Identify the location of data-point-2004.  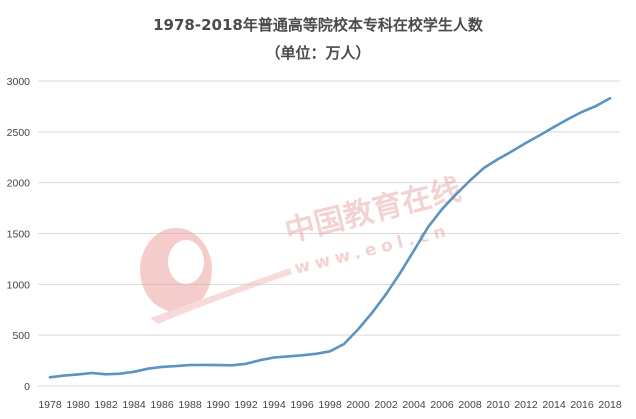
(414, 250).